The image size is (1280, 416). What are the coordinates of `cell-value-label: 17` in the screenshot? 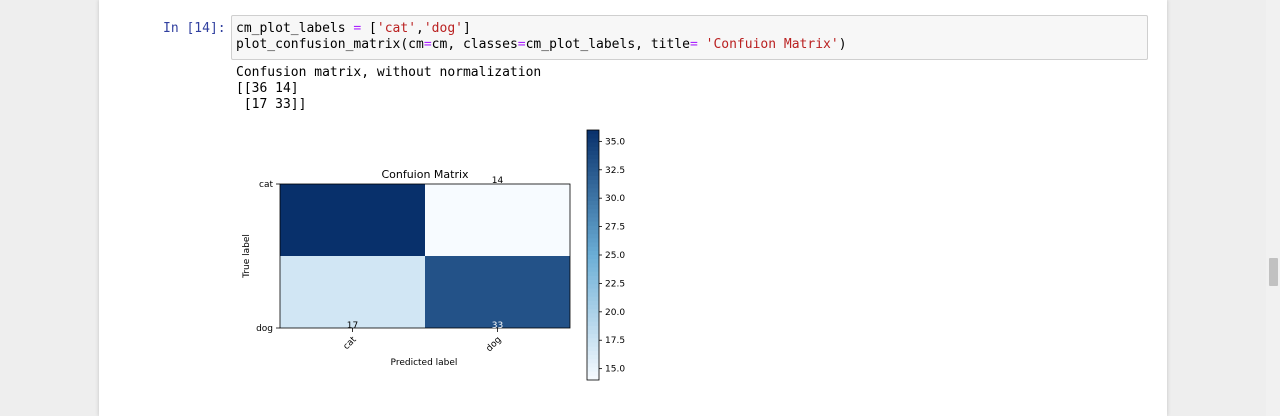 It's located at (352, 326).